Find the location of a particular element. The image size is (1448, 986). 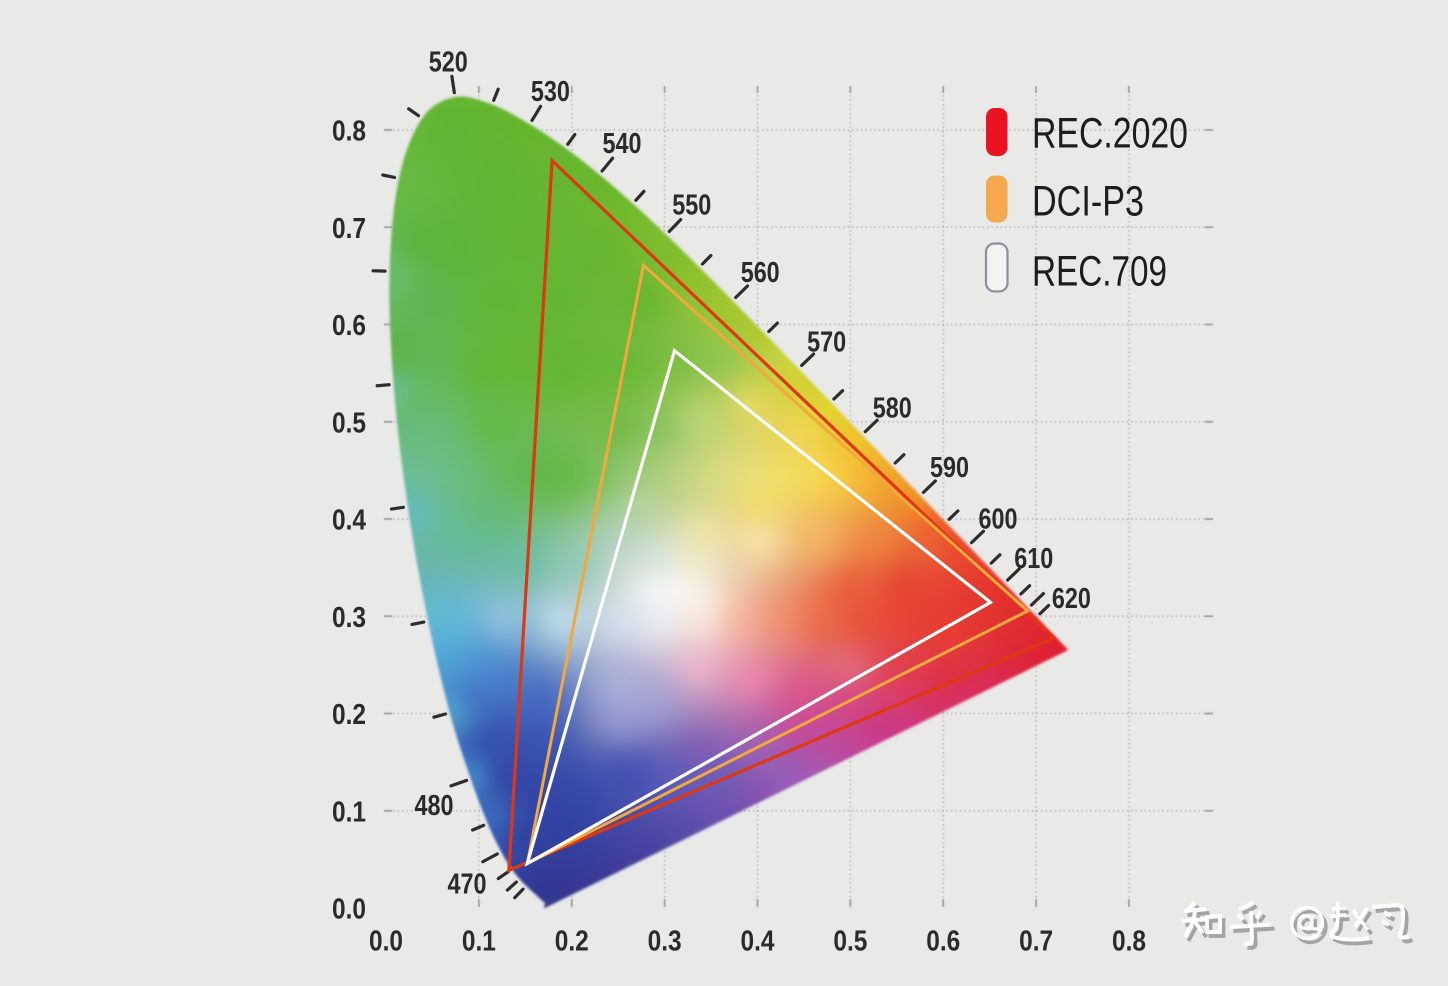

svg-text: 530 is located at coordinates (550, 92).